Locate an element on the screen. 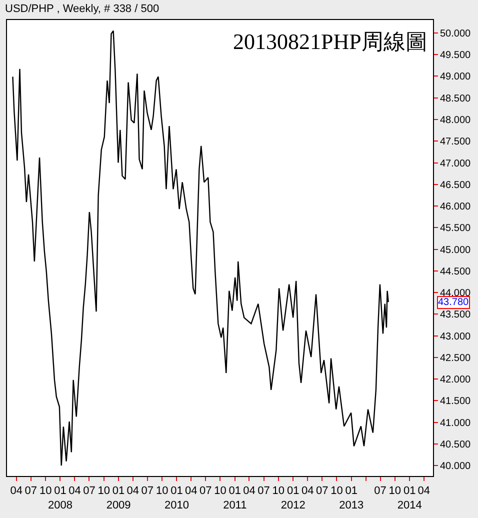 This screenshot has width=478, height=518. y-tick-label: 50.000 is located at coordinates (456, 34).